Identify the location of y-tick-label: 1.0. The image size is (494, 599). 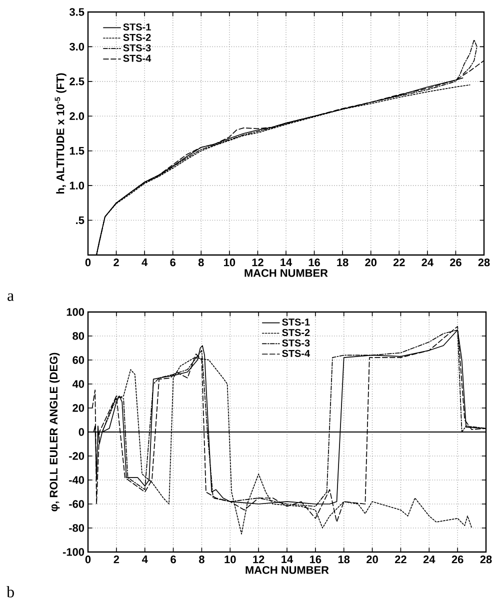
(77, 186).